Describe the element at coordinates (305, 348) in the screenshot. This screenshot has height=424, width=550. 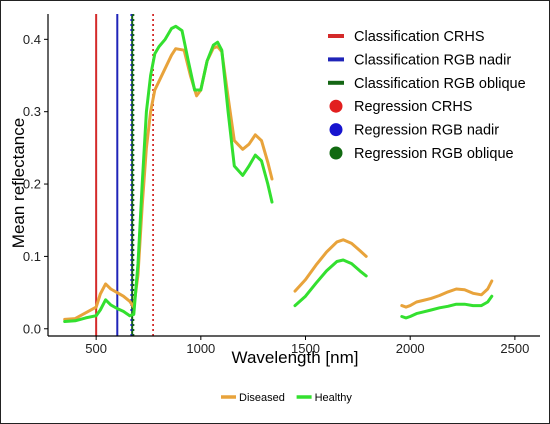
I see `x-tick-label: 1500` at that location.